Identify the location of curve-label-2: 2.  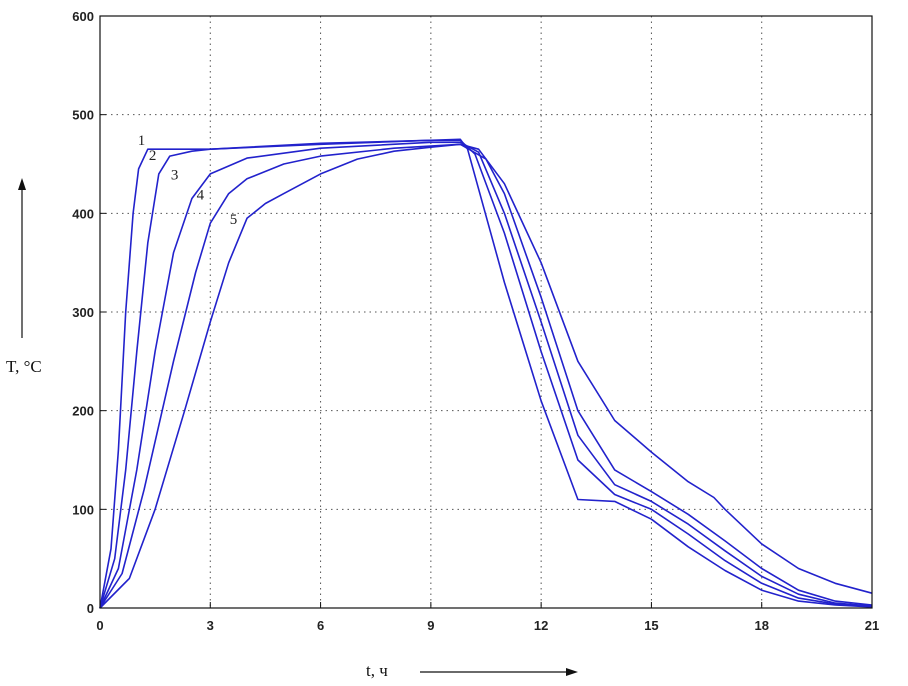
(153, 156).